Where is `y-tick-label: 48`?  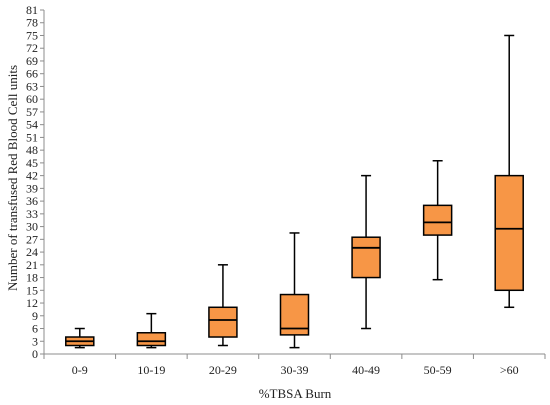 y-tick-label: 48 is located at coordinates (32, 150).